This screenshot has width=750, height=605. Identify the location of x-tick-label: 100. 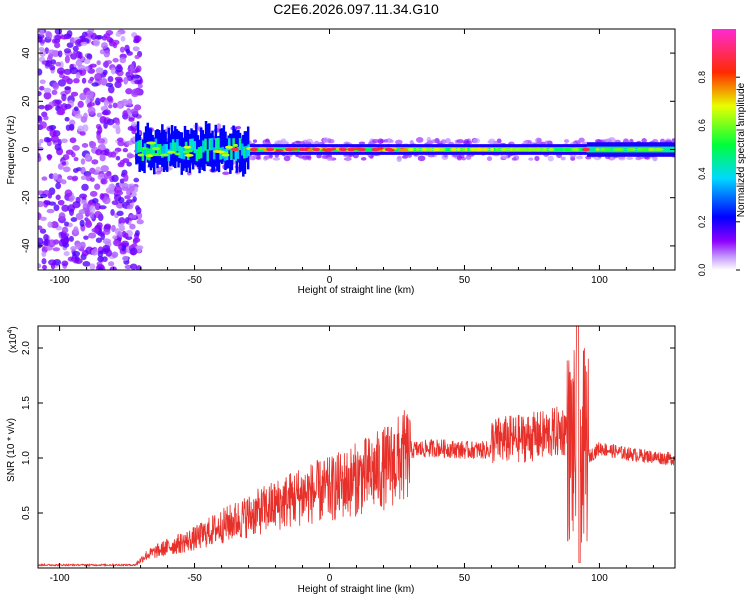
(599, 280).